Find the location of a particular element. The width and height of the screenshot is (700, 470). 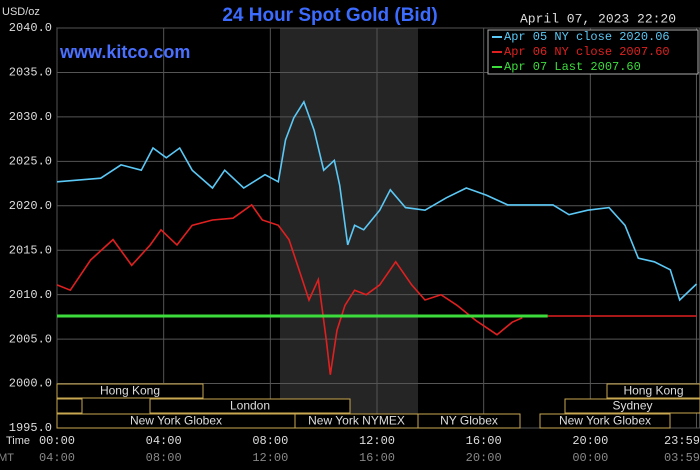

y-tick-label: 2005.0 is located at coordinates (30, 339).